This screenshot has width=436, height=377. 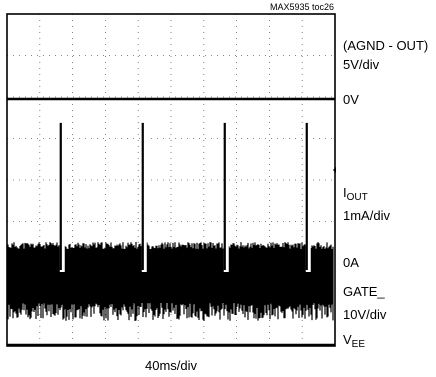 What do you see at coordinates (366, 215) in the screenshot?
I see `iout-scale-label: 1mA/div` at bounding box center [366, 215].